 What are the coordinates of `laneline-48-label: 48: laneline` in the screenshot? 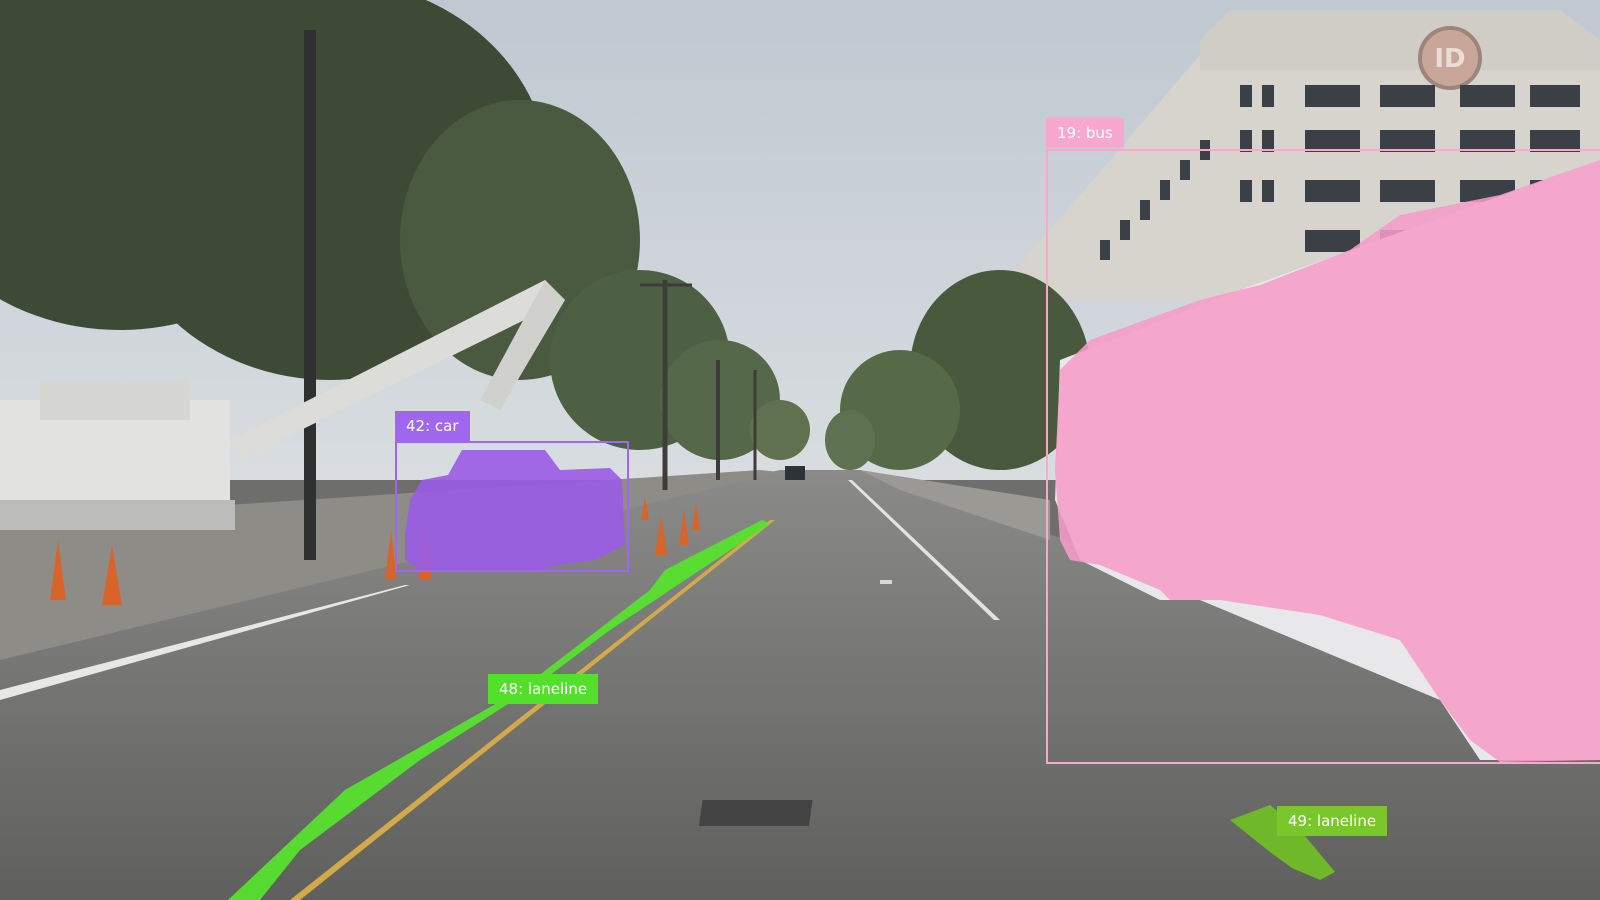 It's located at (543, 689).